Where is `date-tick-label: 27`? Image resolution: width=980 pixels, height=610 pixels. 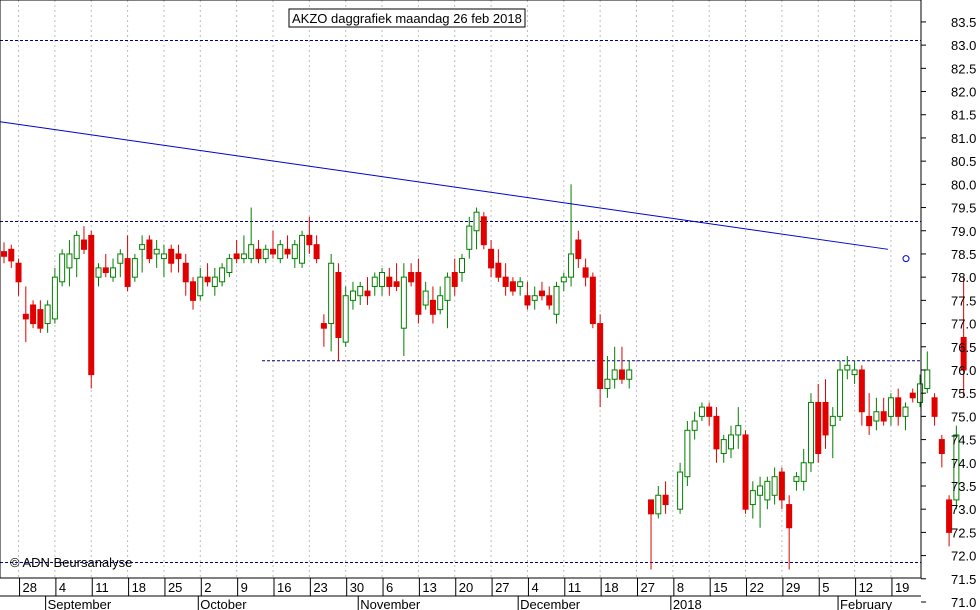 date-tick-label: 27 is located at coordinates (502, 587).